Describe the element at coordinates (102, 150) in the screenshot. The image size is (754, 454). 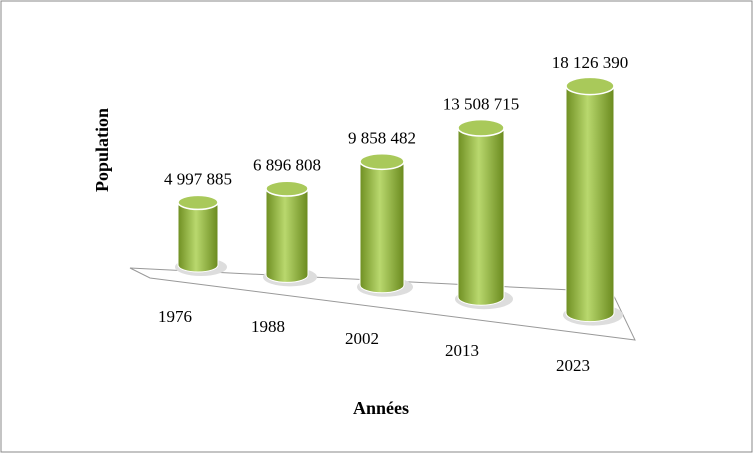
I see `y-axis-title: Population` at that location.